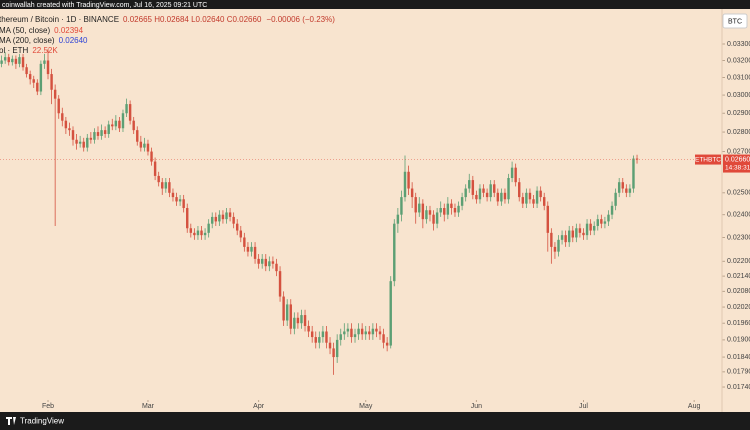 The width and height of the screenshot is (750, 430). What do you see at coordinates (737, 159) in the screenshot?
I see `price-tag-label: 0.02660` at bounding box center [737, 159].